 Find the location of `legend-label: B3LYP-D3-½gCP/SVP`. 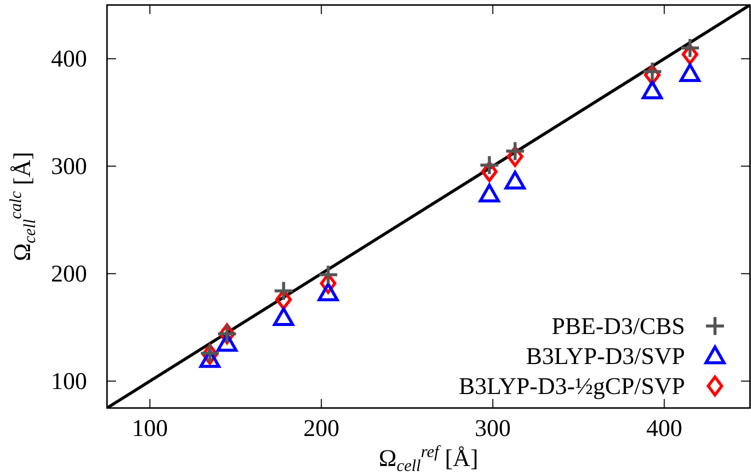

legend-label: B3LYP-D3-½gCP/SVP is located at coordinates (571, 387).